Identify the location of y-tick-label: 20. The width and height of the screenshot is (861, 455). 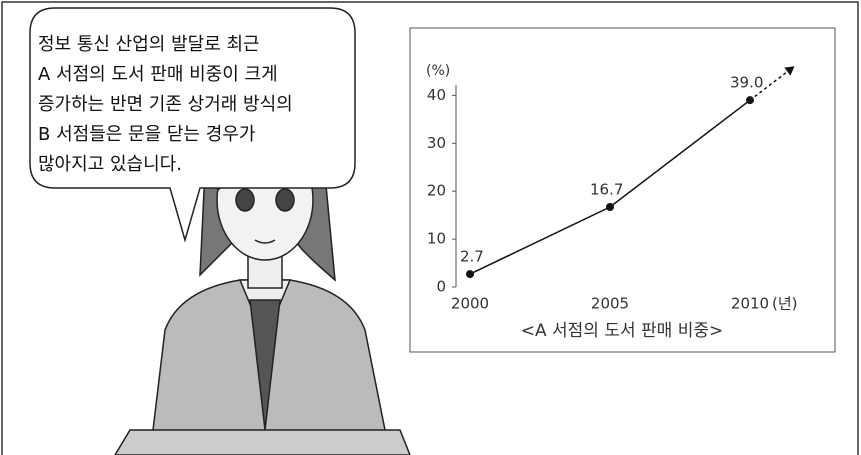
(436, 191).